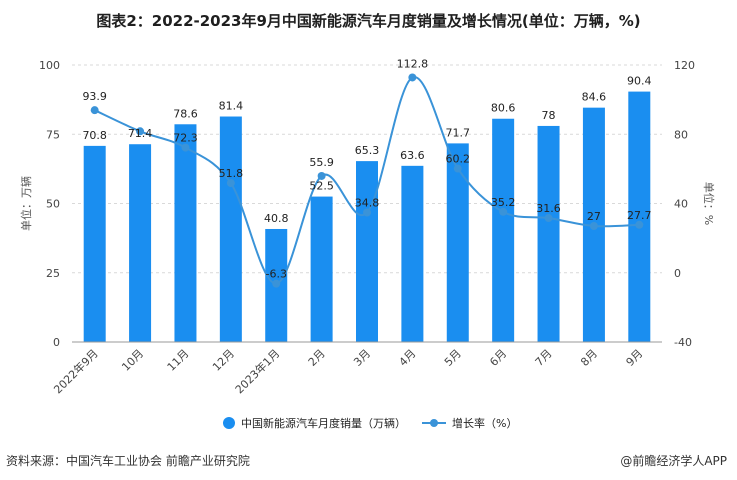  I want to click on x-tick-label: 2月, so click(317, 358).